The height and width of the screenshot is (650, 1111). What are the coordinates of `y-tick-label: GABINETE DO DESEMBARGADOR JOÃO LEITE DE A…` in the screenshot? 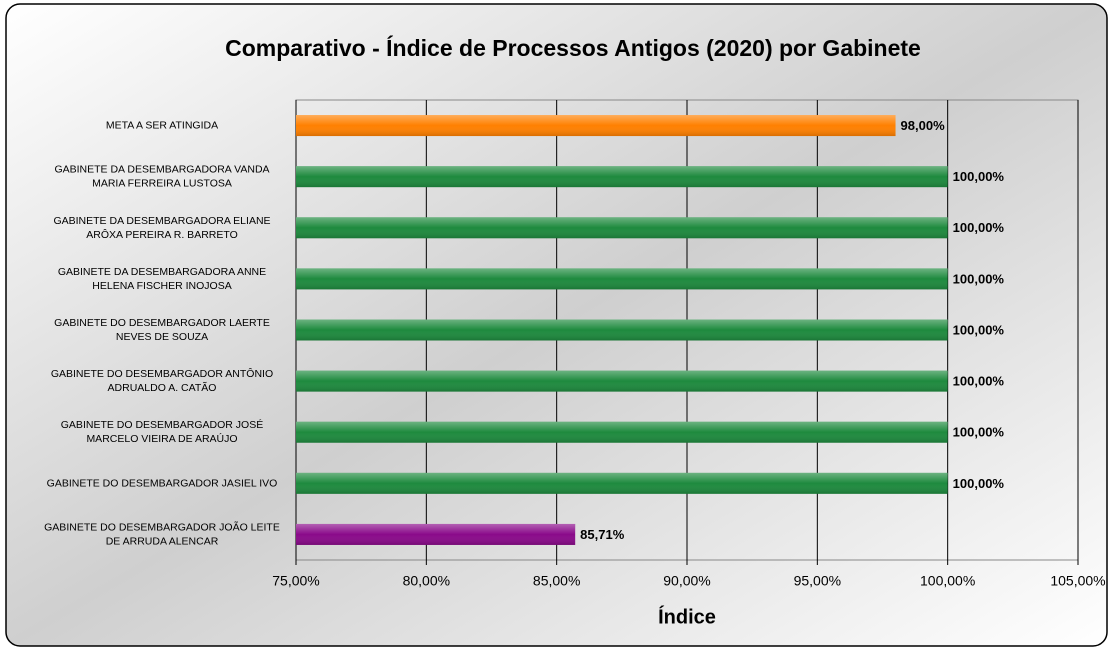 It's located at (162, 533).